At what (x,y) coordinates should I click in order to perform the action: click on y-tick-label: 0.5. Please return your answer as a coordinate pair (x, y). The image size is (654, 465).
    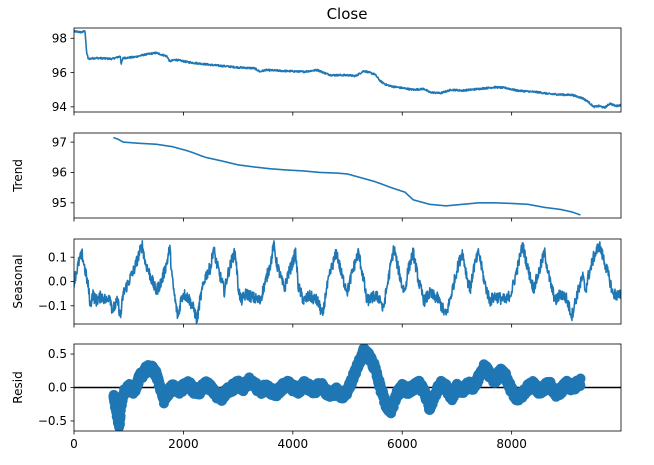
    Looking at the image, I should click on (57, 354).